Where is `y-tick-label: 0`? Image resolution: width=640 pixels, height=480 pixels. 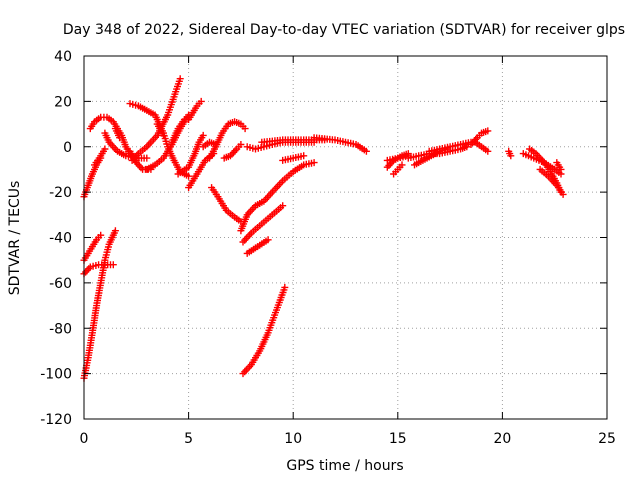
y-tick-label: 0 is located at coordinates (67, 148).